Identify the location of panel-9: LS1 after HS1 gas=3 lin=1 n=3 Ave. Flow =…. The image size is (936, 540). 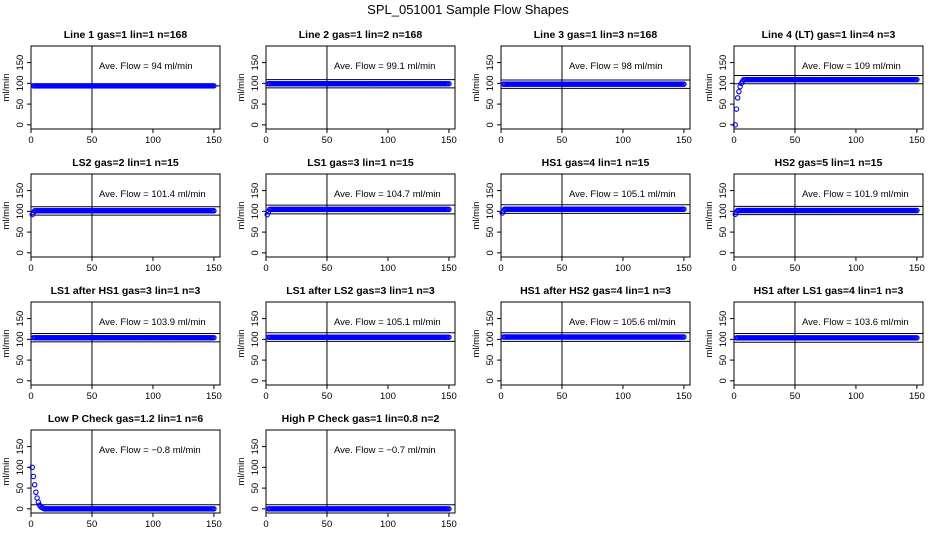
(111, 343).